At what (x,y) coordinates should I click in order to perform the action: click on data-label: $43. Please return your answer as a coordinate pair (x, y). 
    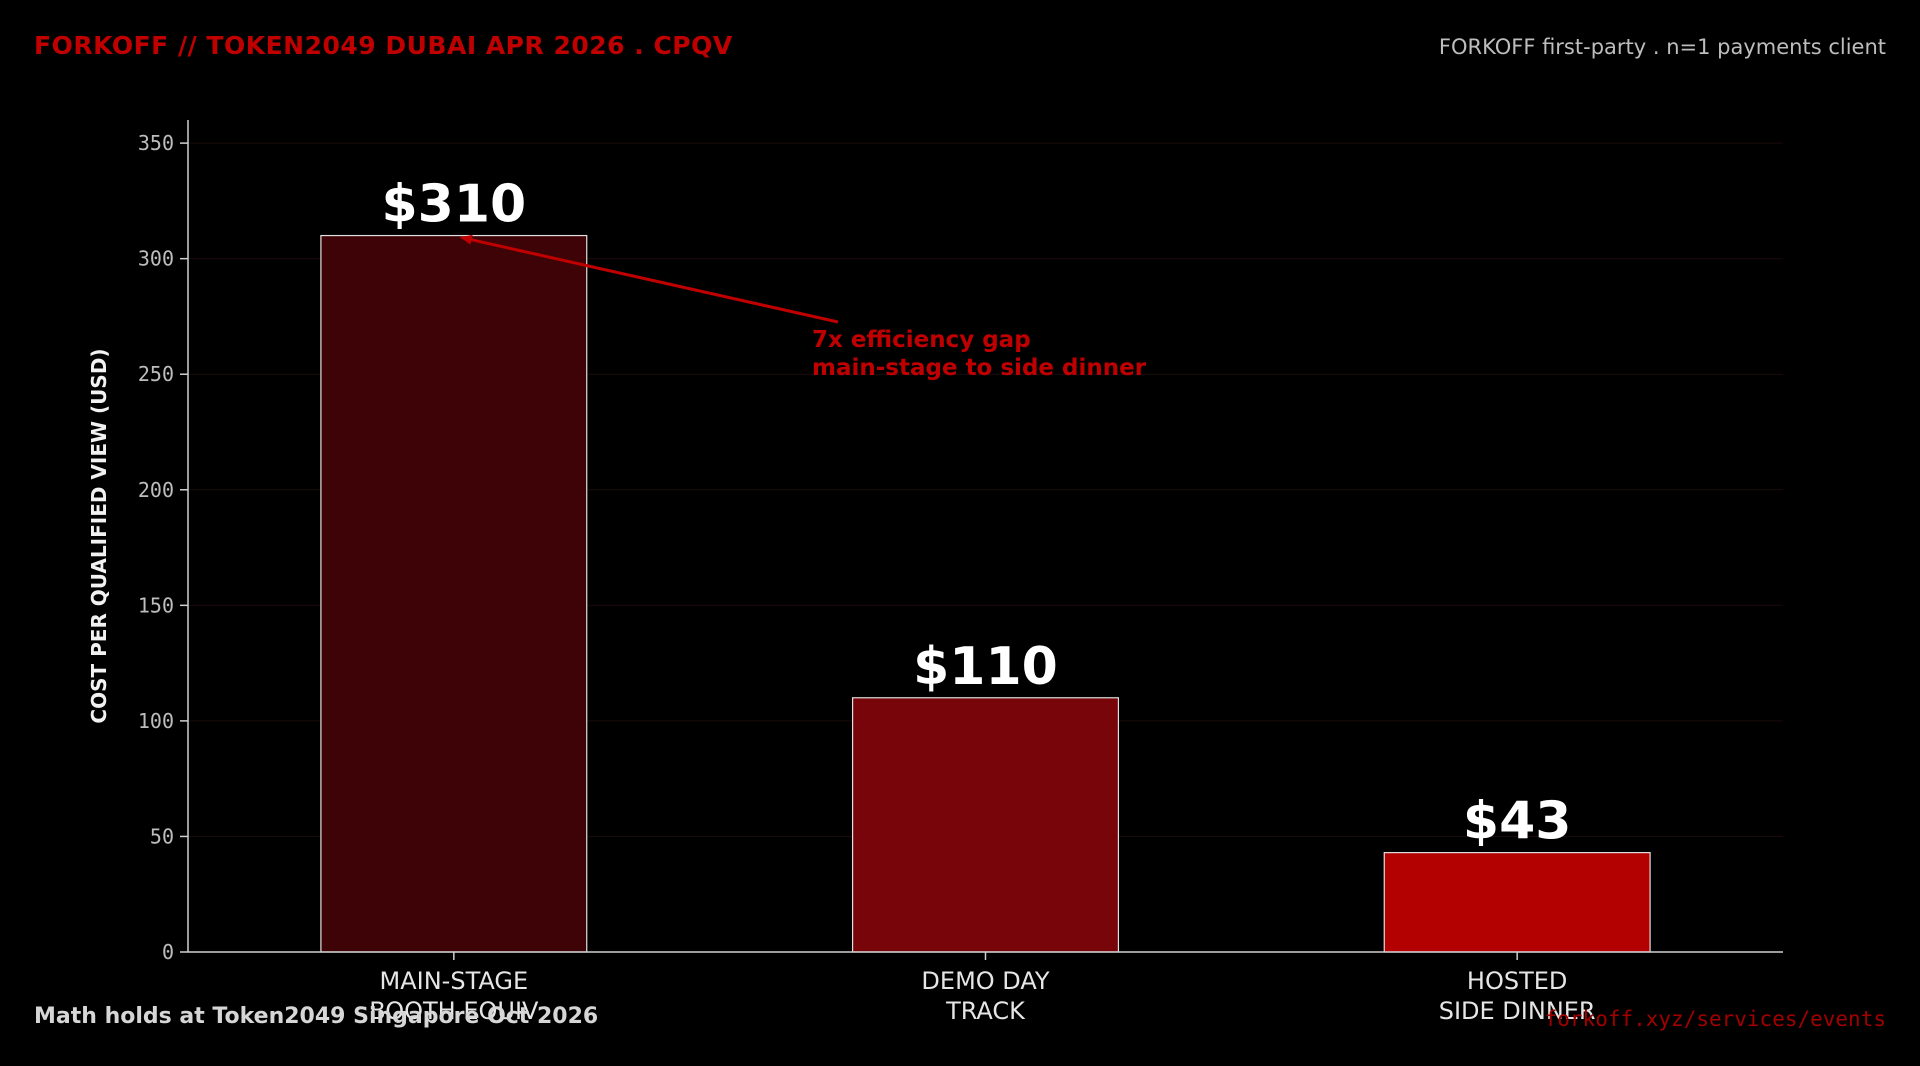
    Looking at the image, I should click on (1517, 822).